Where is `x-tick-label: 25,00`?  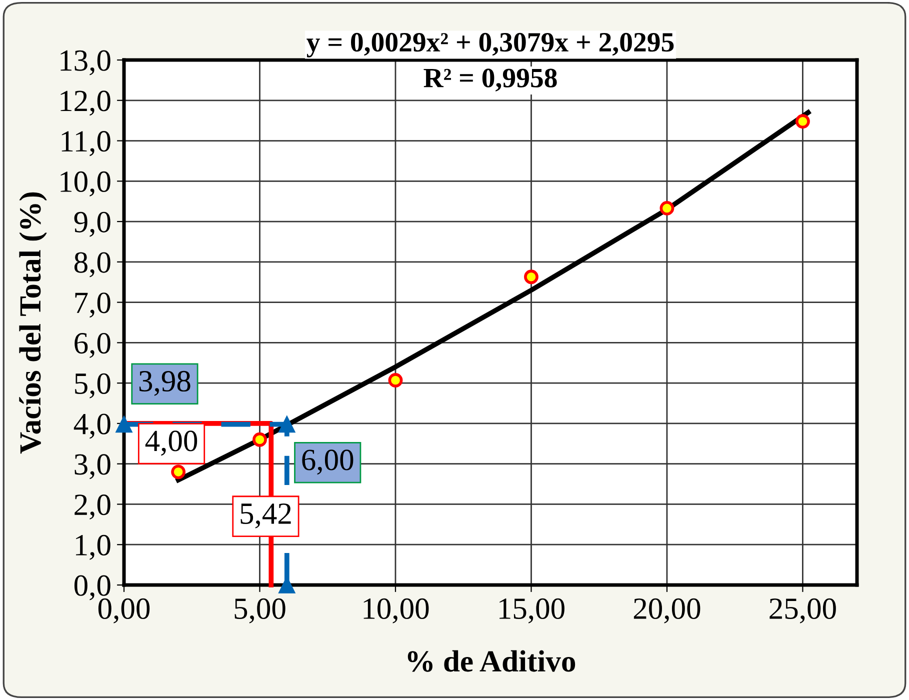
x-tick-label: 25,00 is located at coordinates (803, 611).